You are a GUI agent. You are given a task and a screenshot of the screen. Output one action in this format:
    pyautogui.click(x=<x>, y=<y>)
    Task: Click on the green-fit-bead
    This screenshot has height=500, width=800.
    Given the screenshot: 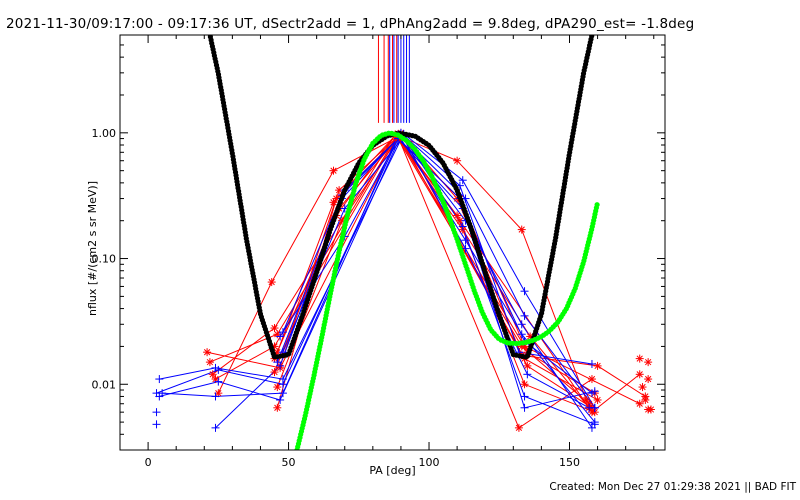 What is the action you would take?
    pyautogui.click(x=597, y=205)
    